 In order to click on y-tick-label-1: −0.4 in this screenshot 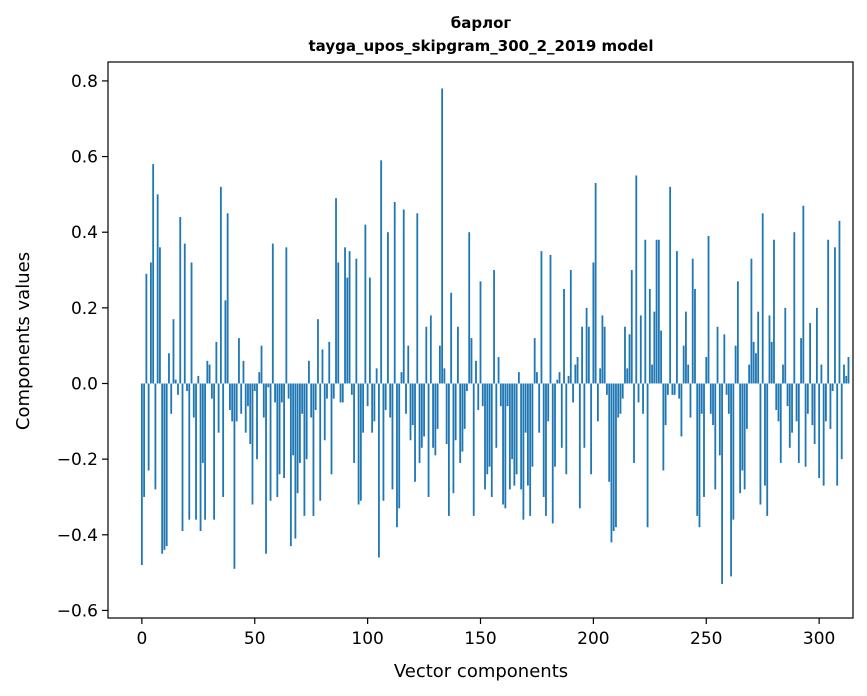, I will do `click(77, 536)`.